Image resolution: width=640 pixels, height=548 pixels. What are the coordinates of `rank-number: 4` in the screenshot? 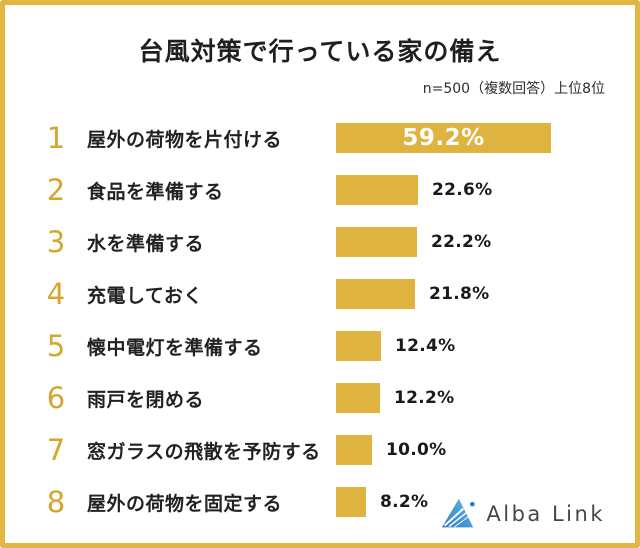 It's located at (56, 293).